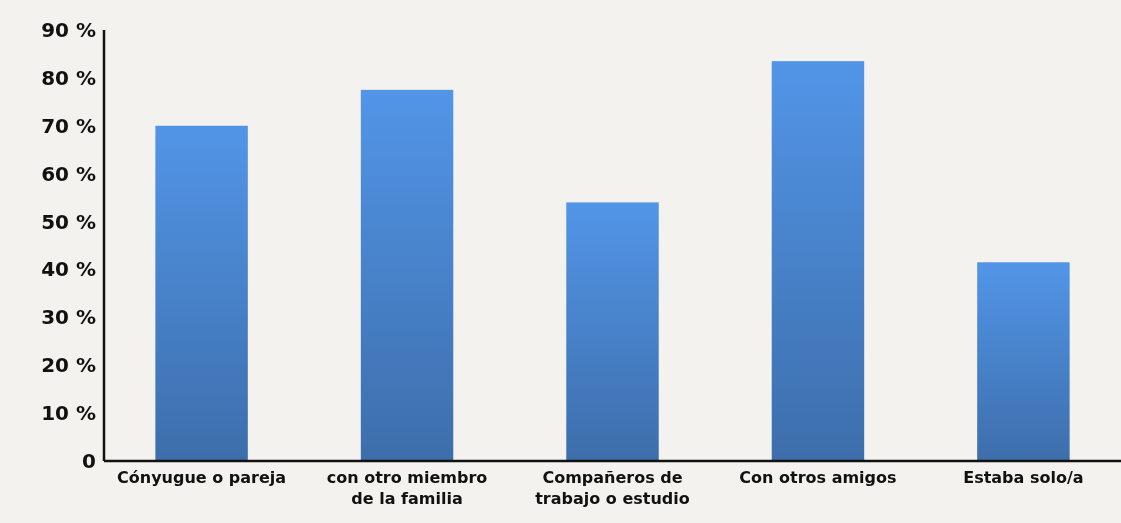  I want to click on y-tick-label: 40 %, so click(68, 269).